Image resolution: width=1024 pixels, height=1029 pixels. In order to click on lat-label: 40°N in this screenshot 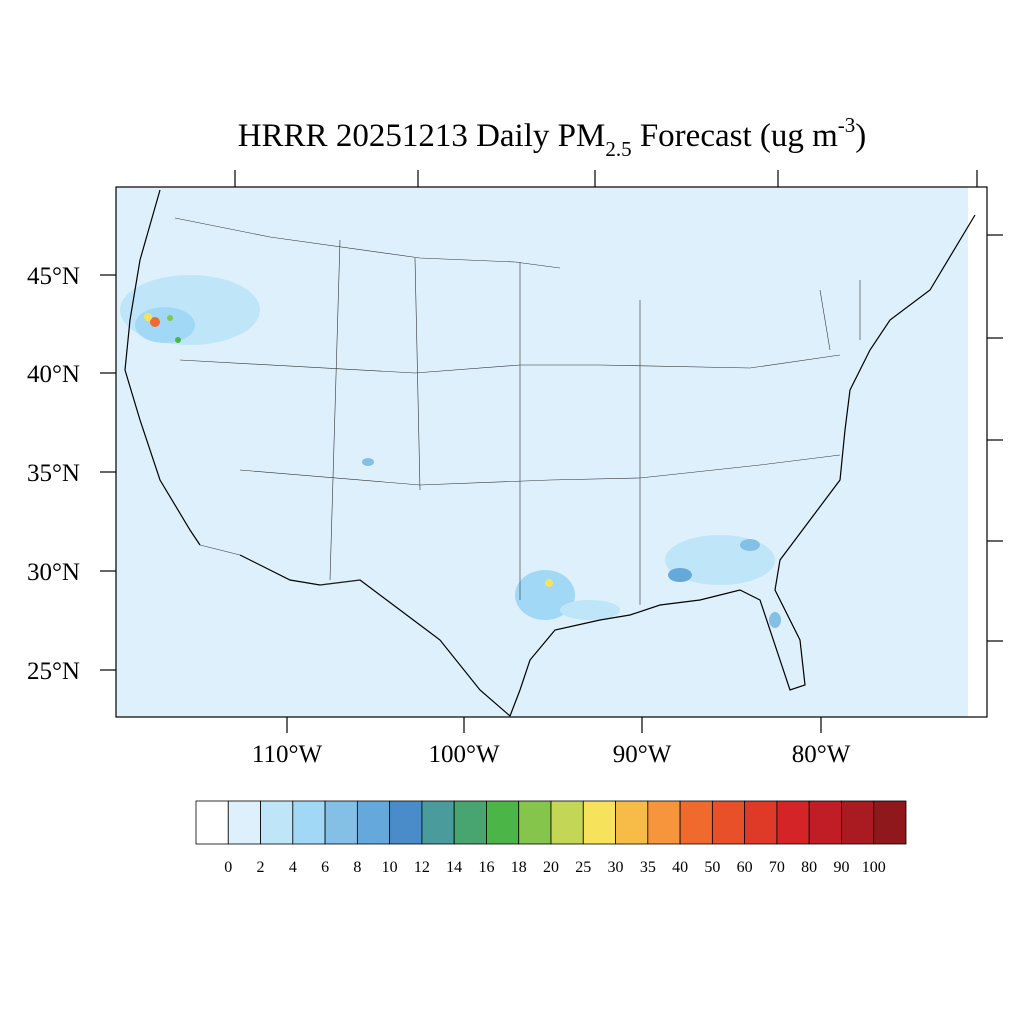, I will do `click(53, 374)`.